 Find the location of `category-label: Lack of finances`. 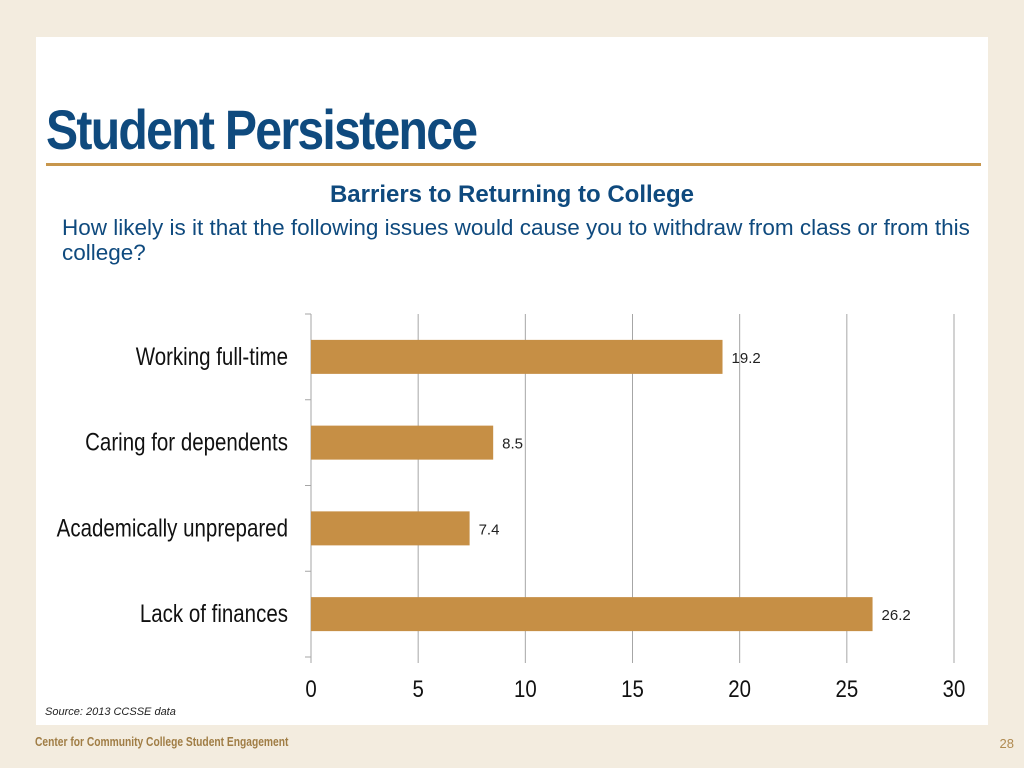

category-label: Lack of finances is located at coordinates (214, 613).